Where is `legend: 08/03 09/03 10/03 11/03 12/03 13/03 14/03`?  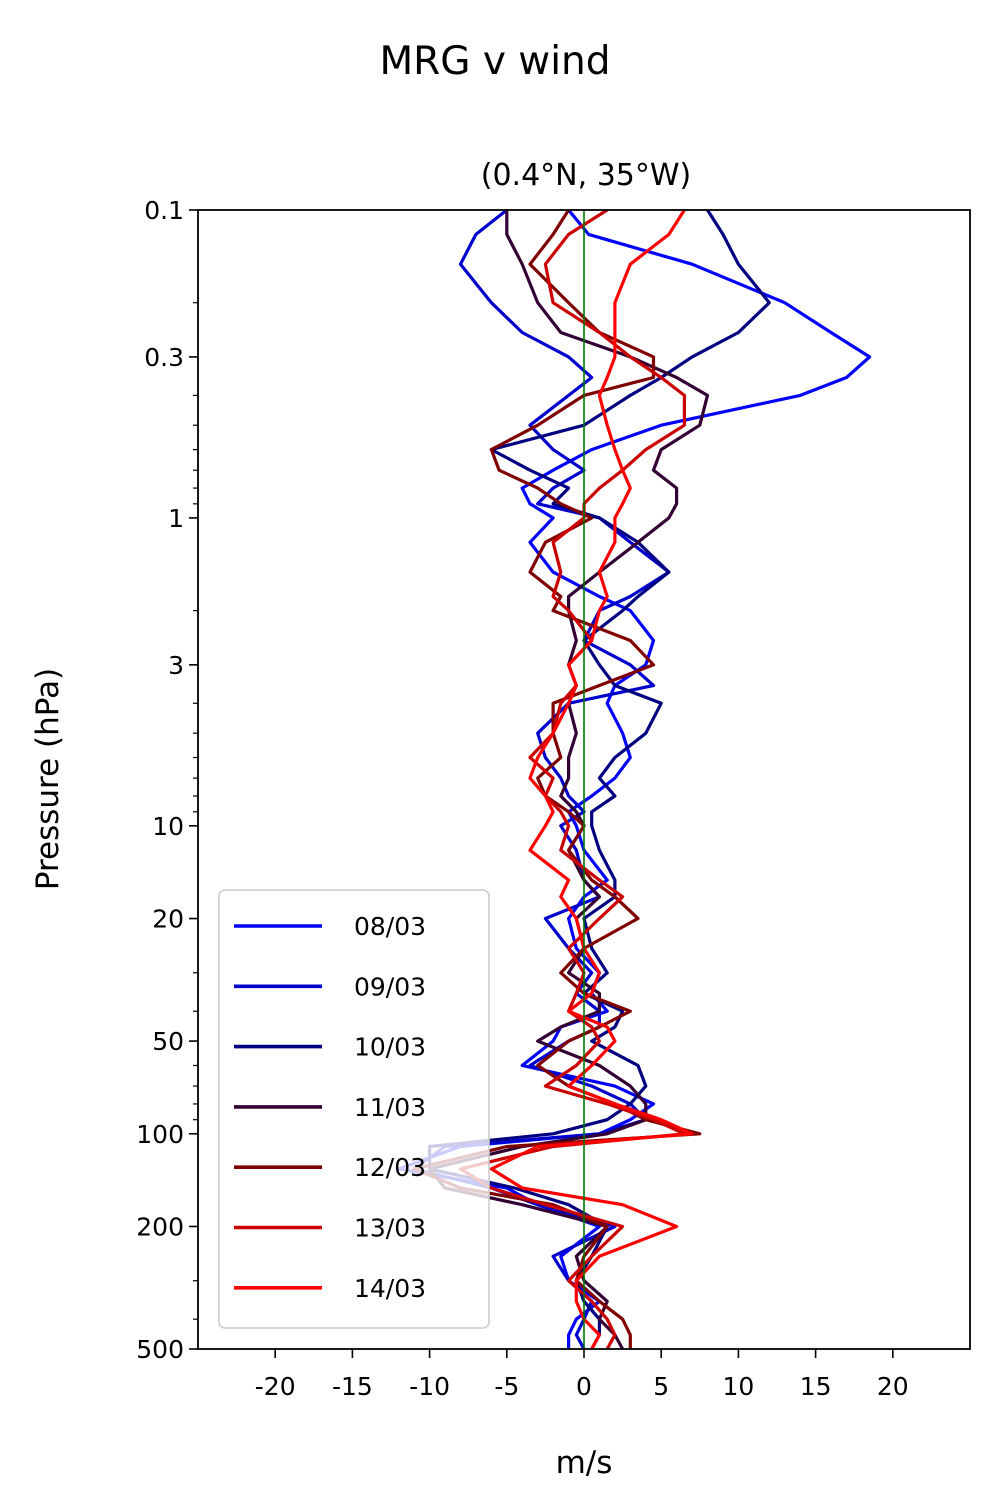 legend: 08/03 09/03 10/03 11/03 12/03 13/03 14/03 is located at coordinates (354, 1109).